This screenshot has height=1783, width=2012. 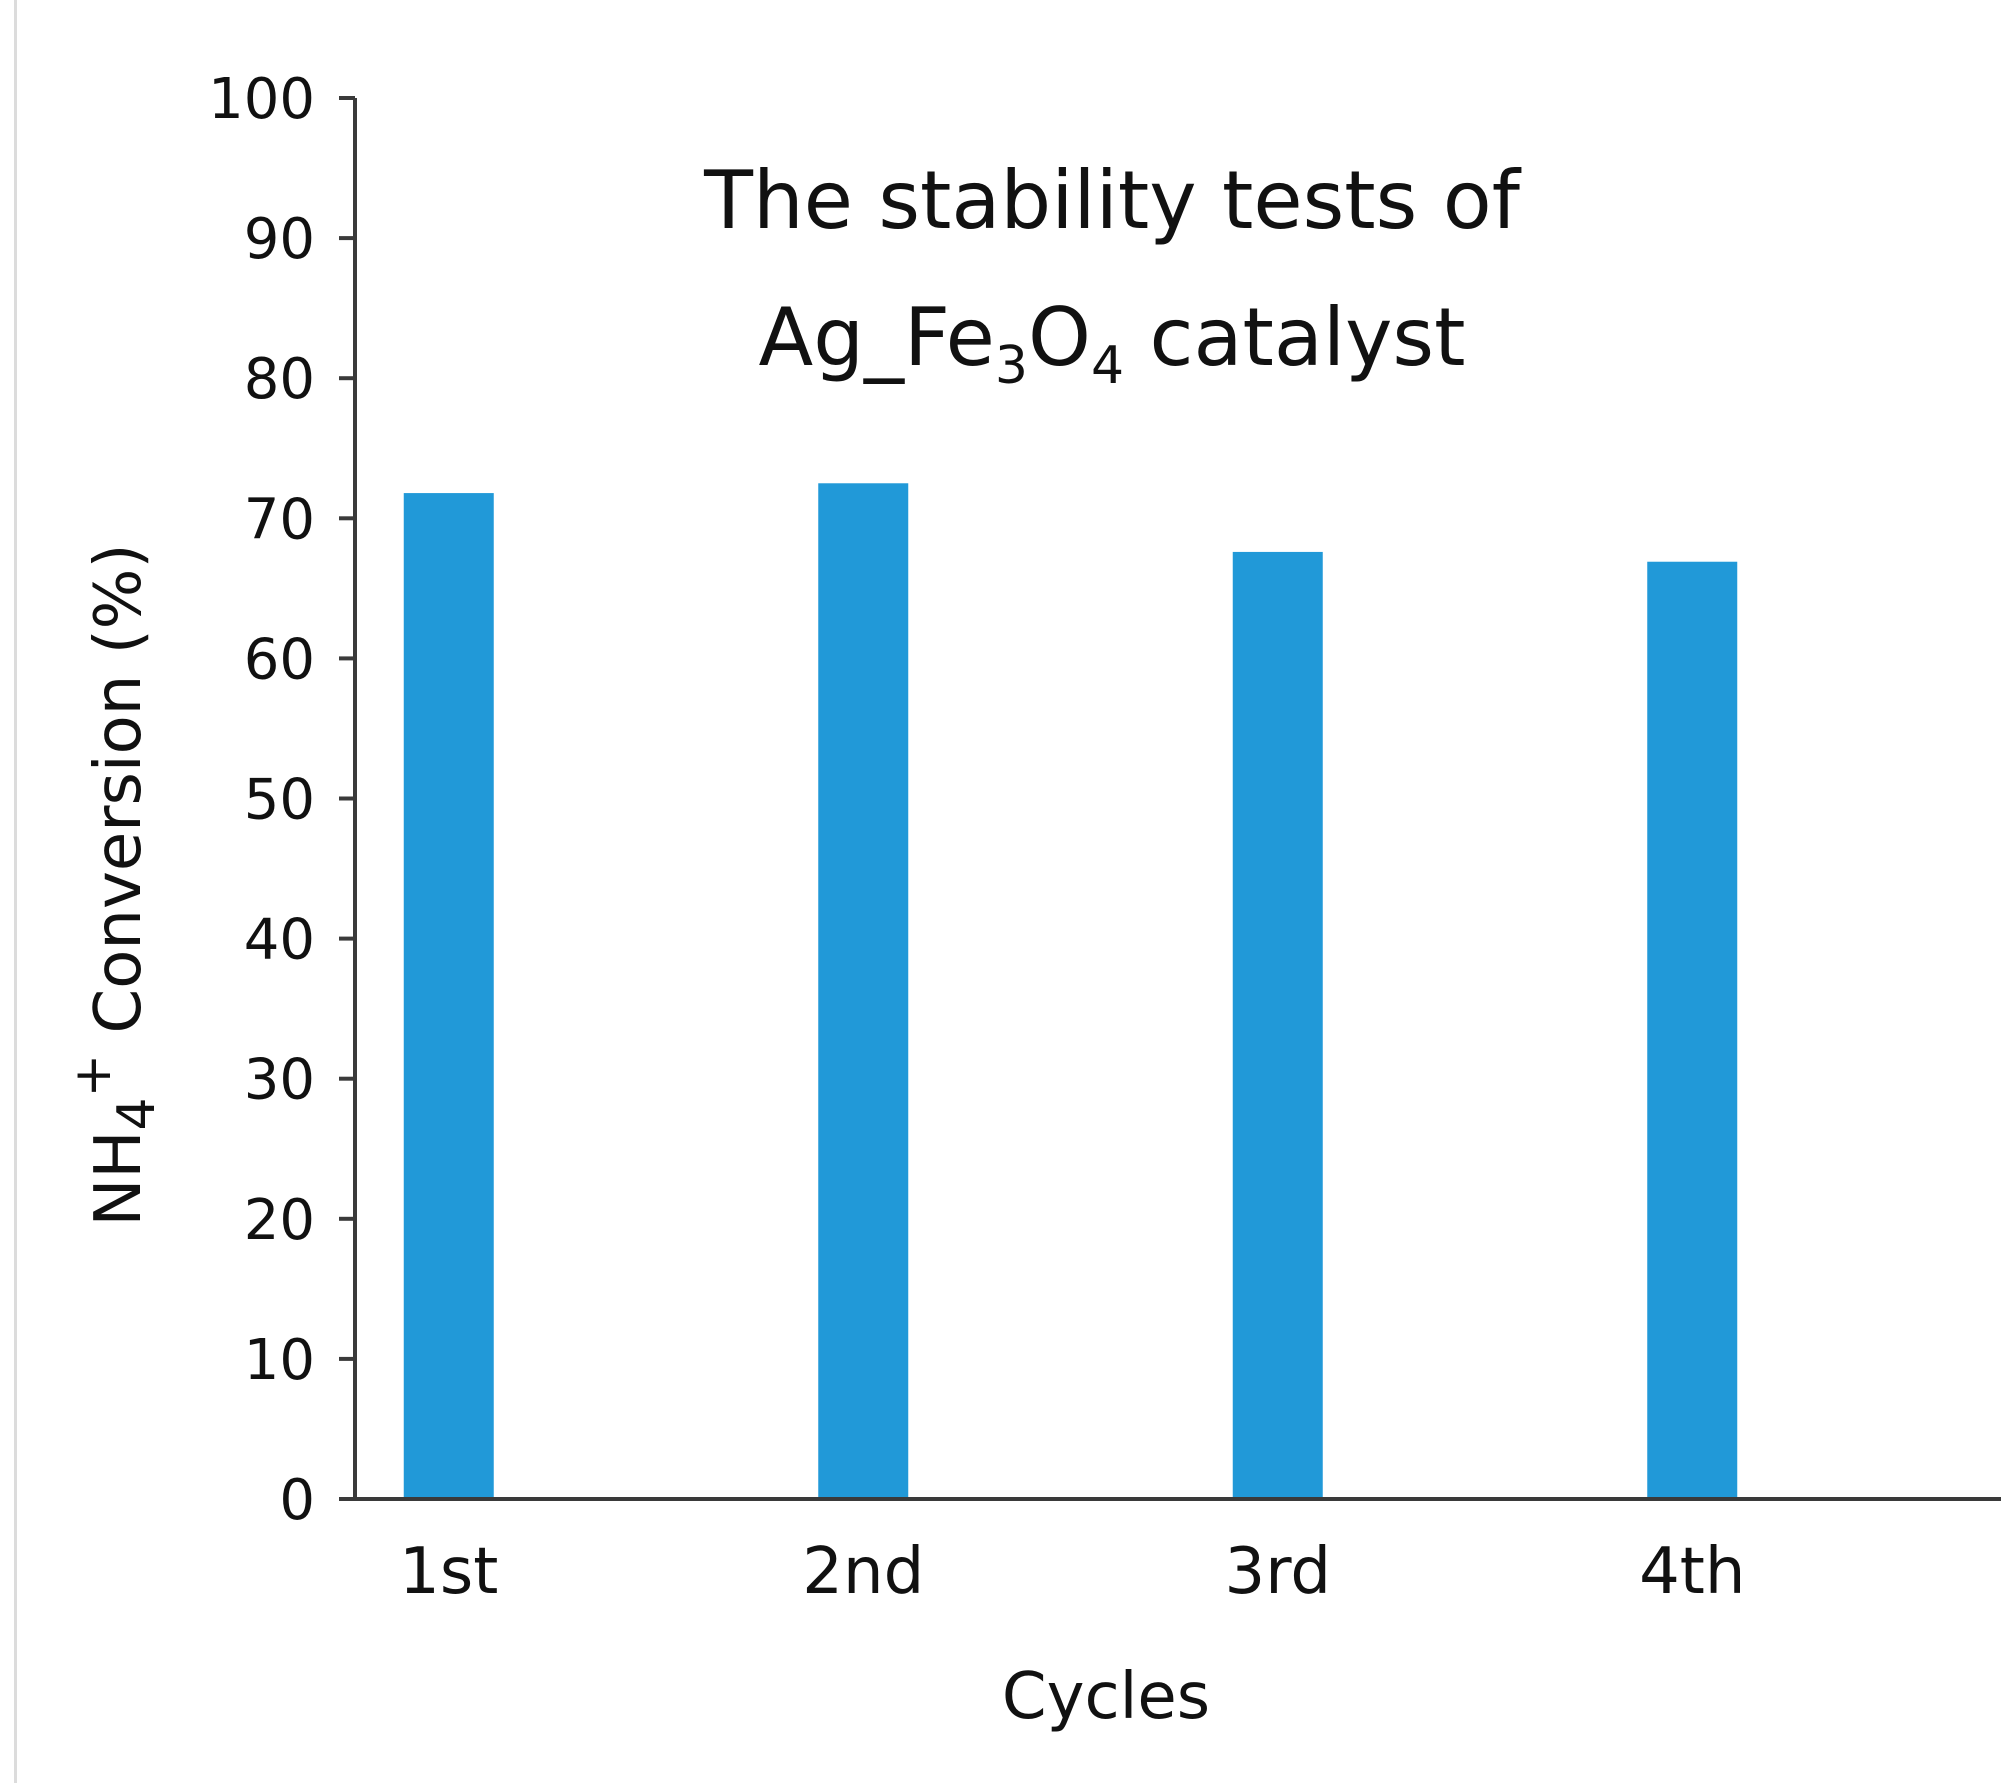 I want to click on y-tick-label: 30, so click(x=279, y=1080).